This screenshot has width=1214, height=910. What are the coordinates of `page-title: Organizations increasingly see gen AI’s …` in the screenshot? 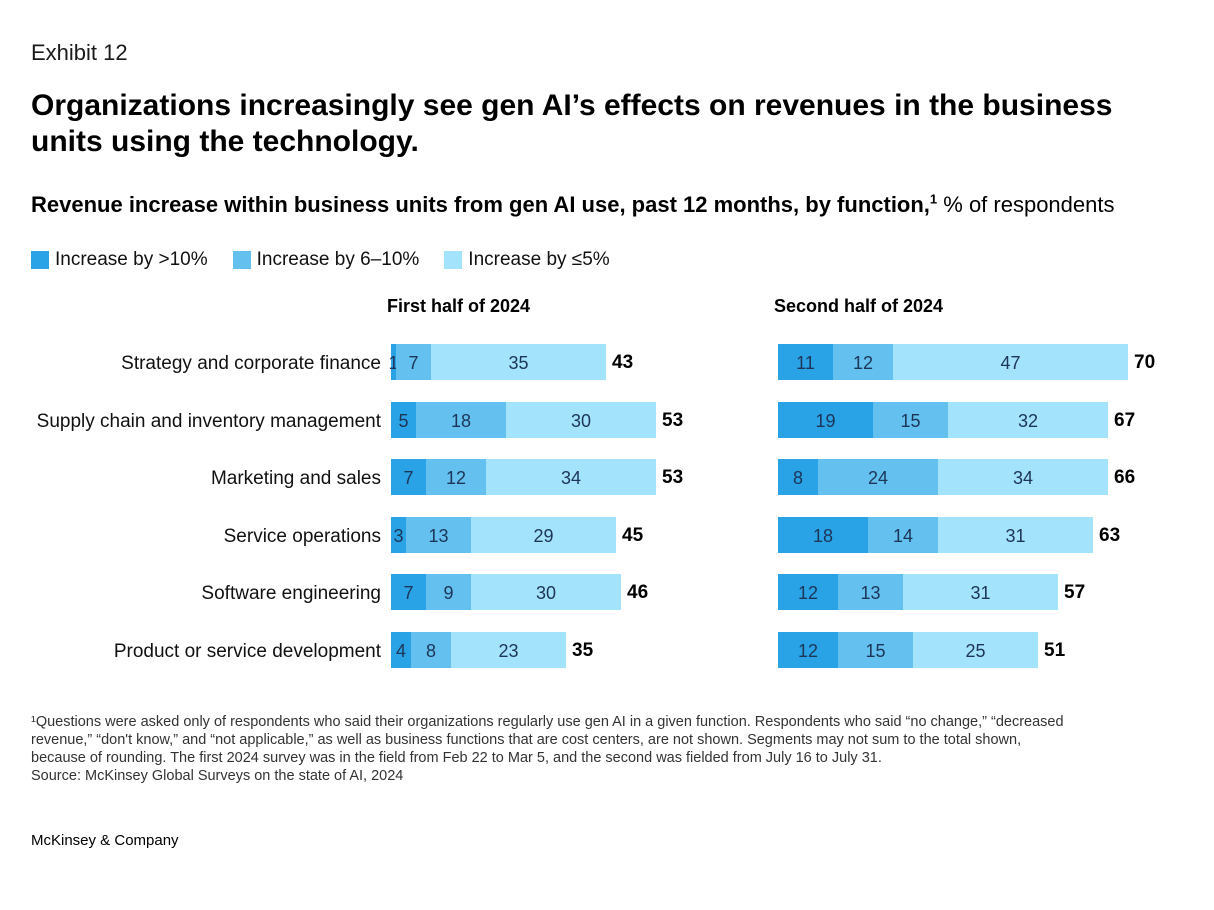 It's located at (572, 123).